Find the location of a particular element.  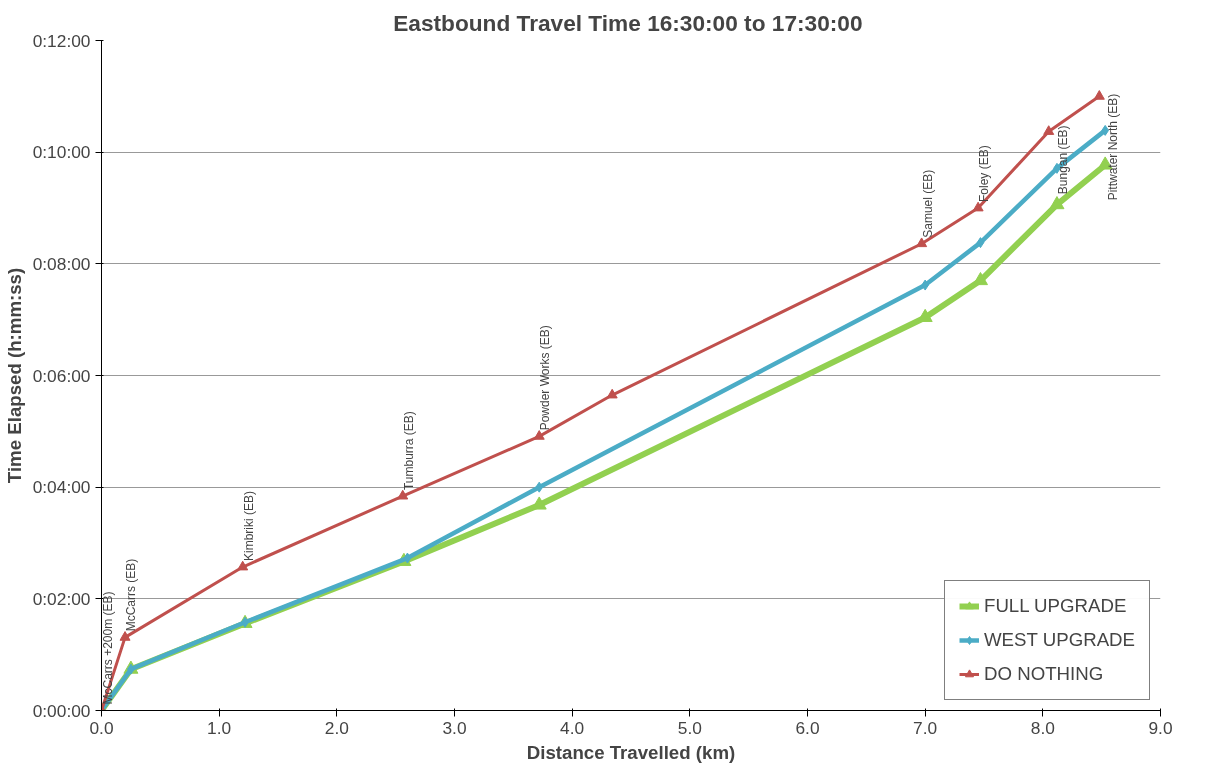

legend-label: WEST UPGRADE is located at coordinates (1059, 640).